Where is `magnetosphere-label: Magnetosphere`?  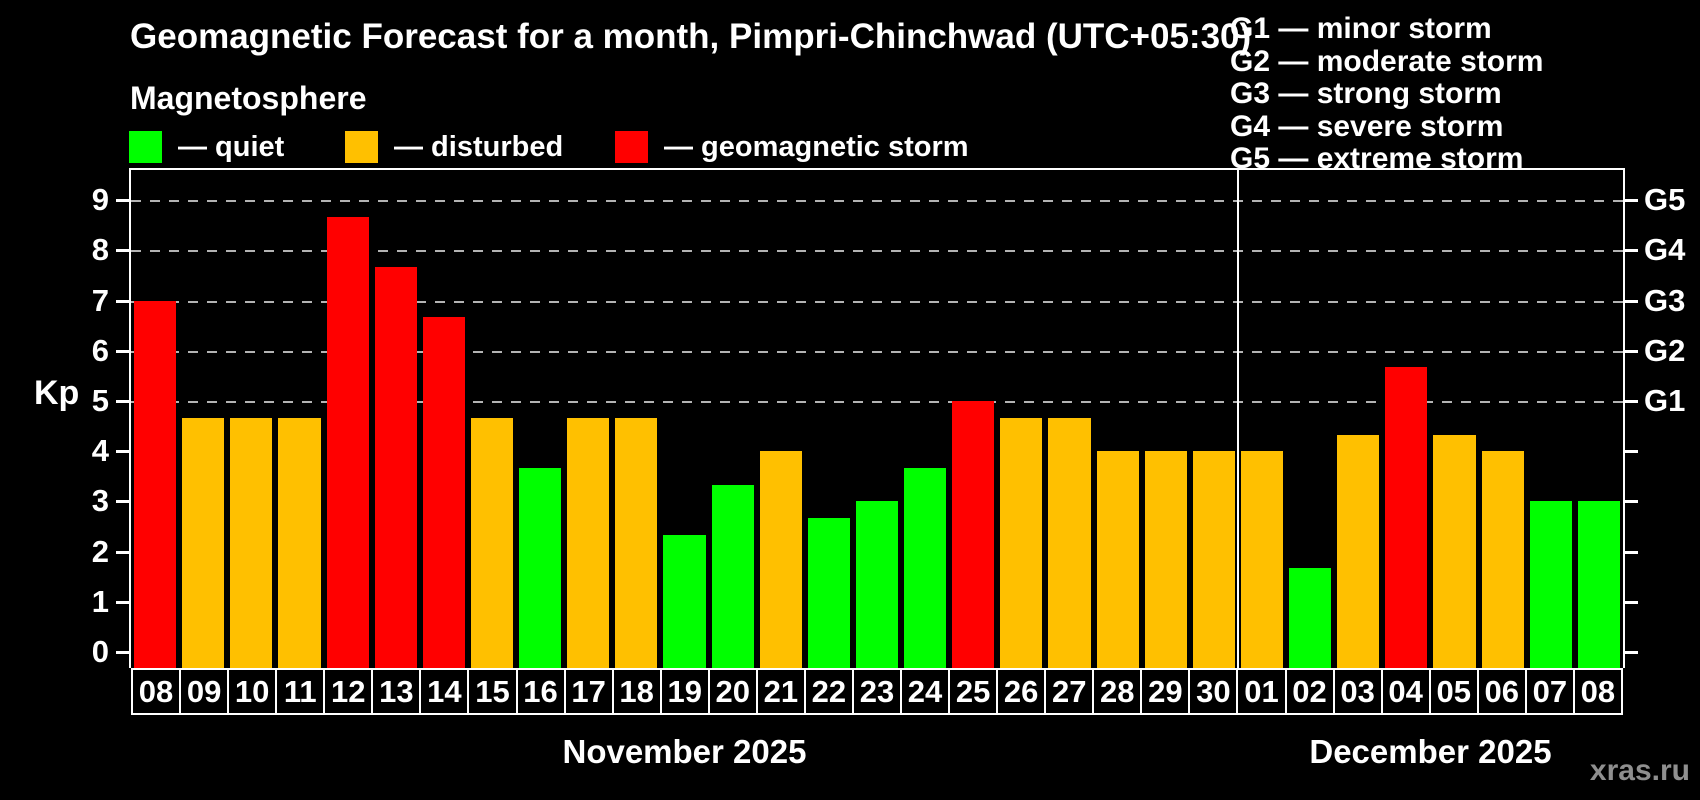 magnetosphere-label: Magnetosphere is located at coordinates (248, 98).